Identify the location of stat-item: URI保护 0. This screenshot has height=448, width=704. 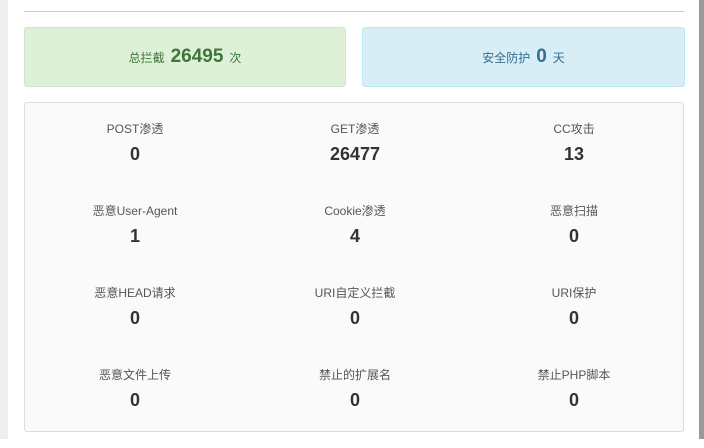
(574, 325).